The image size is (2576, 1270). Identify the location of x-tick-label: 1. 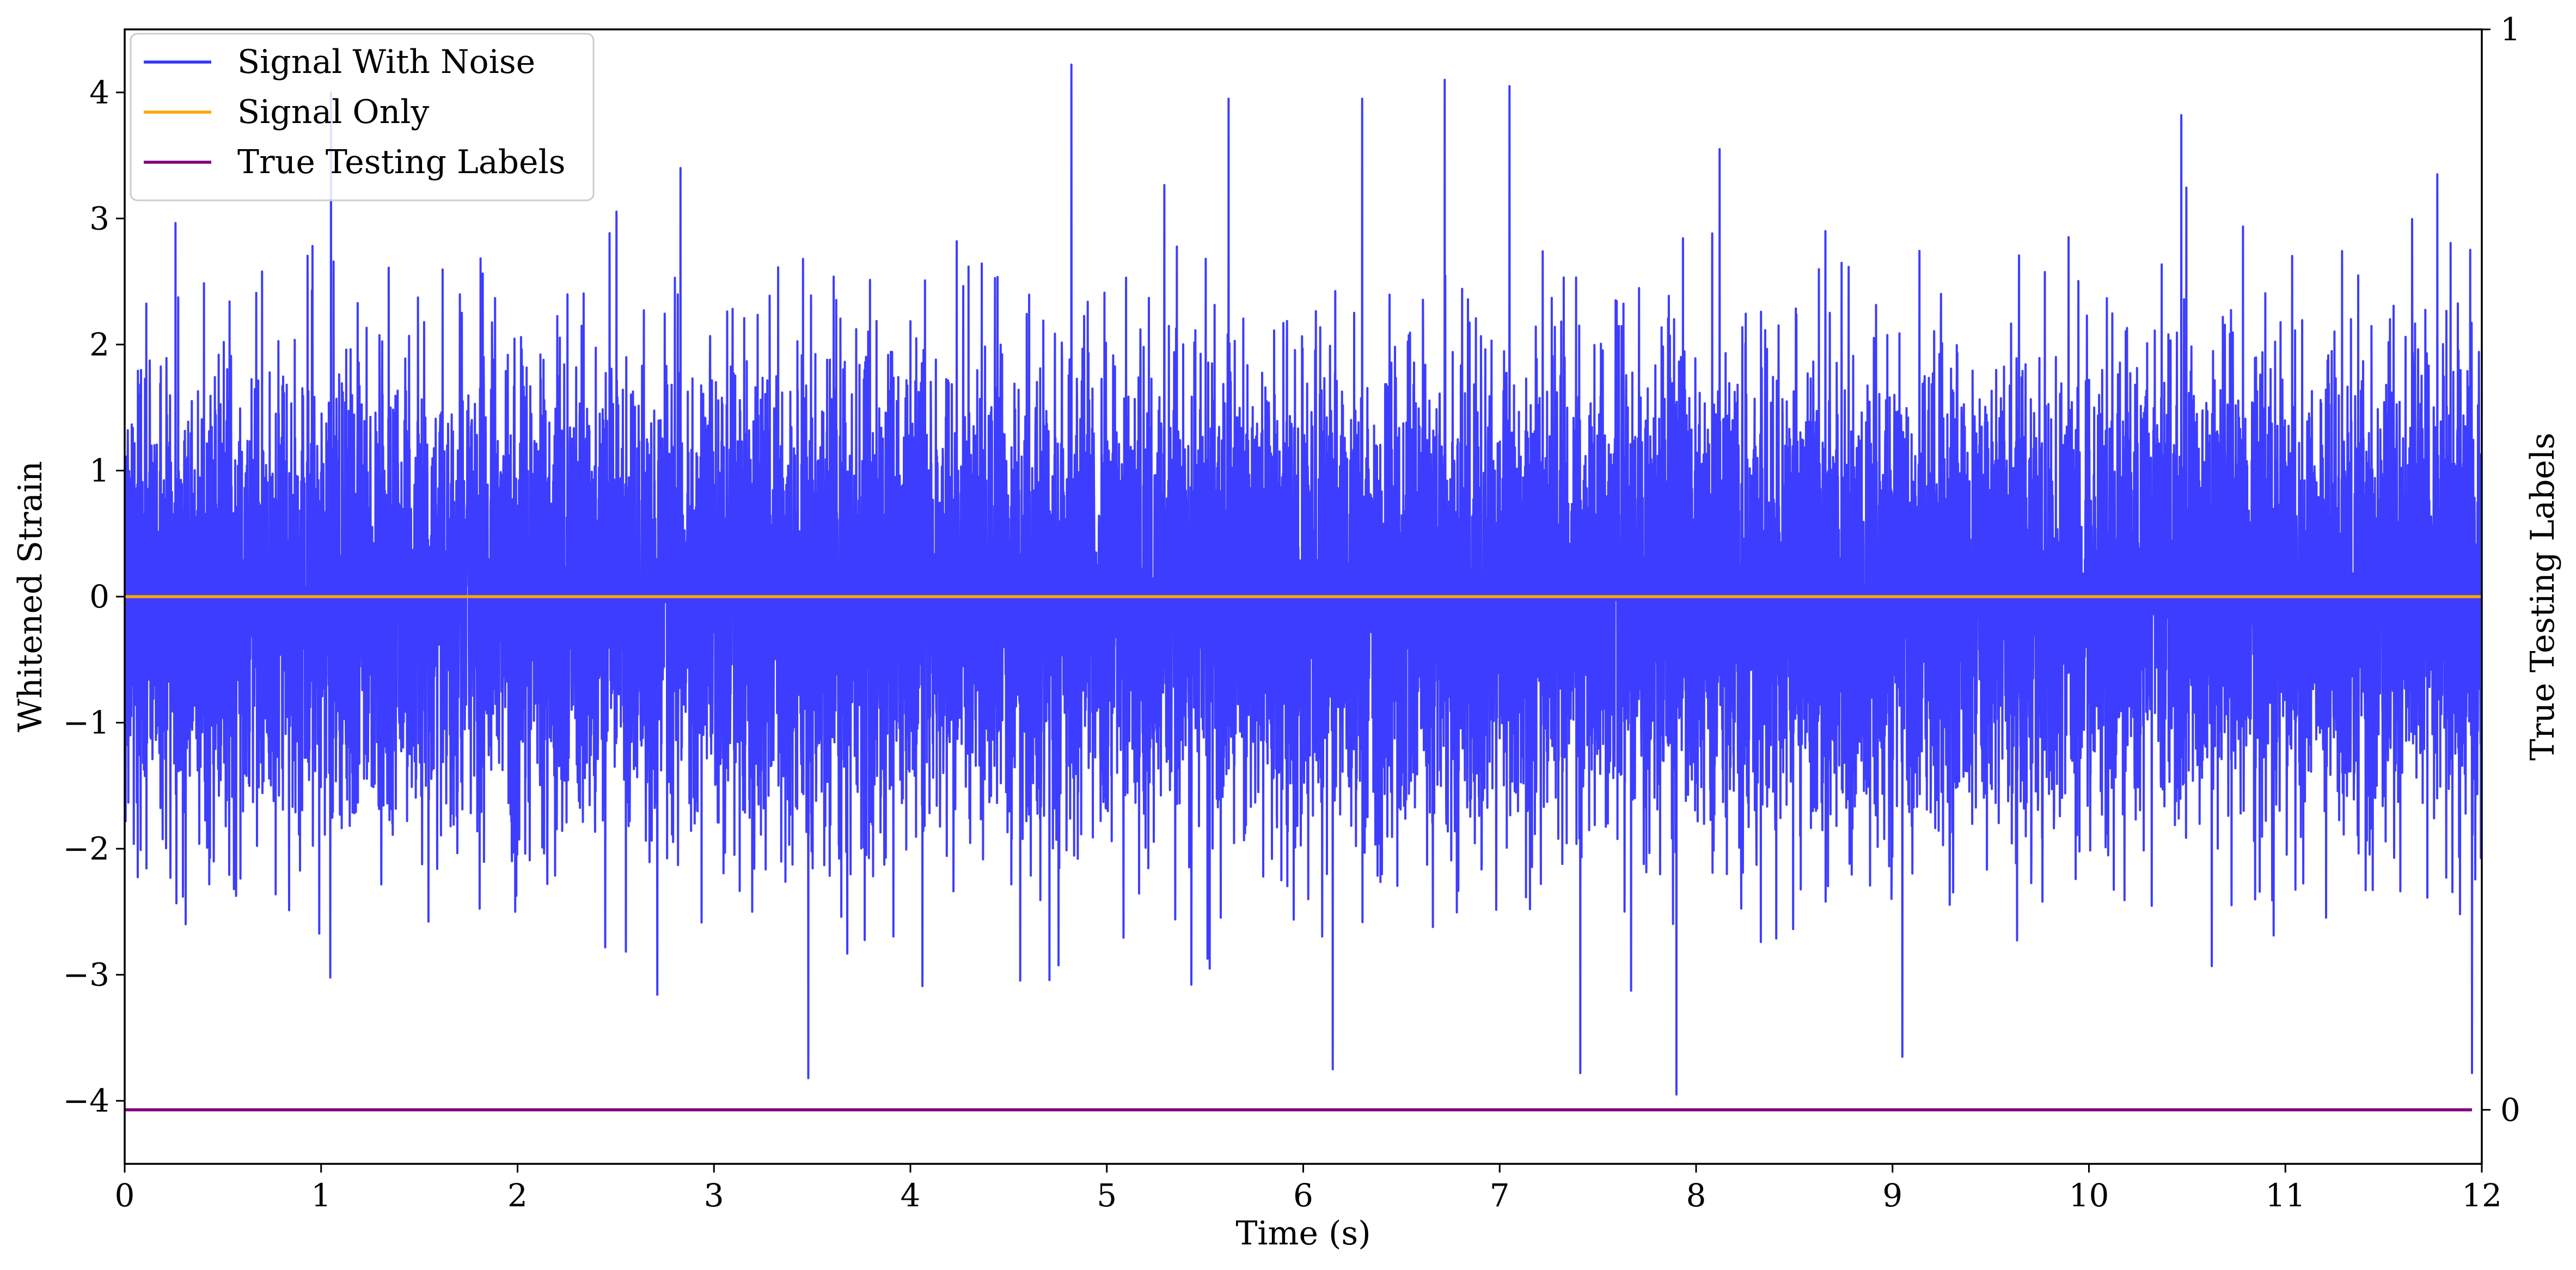
(321, 1195).